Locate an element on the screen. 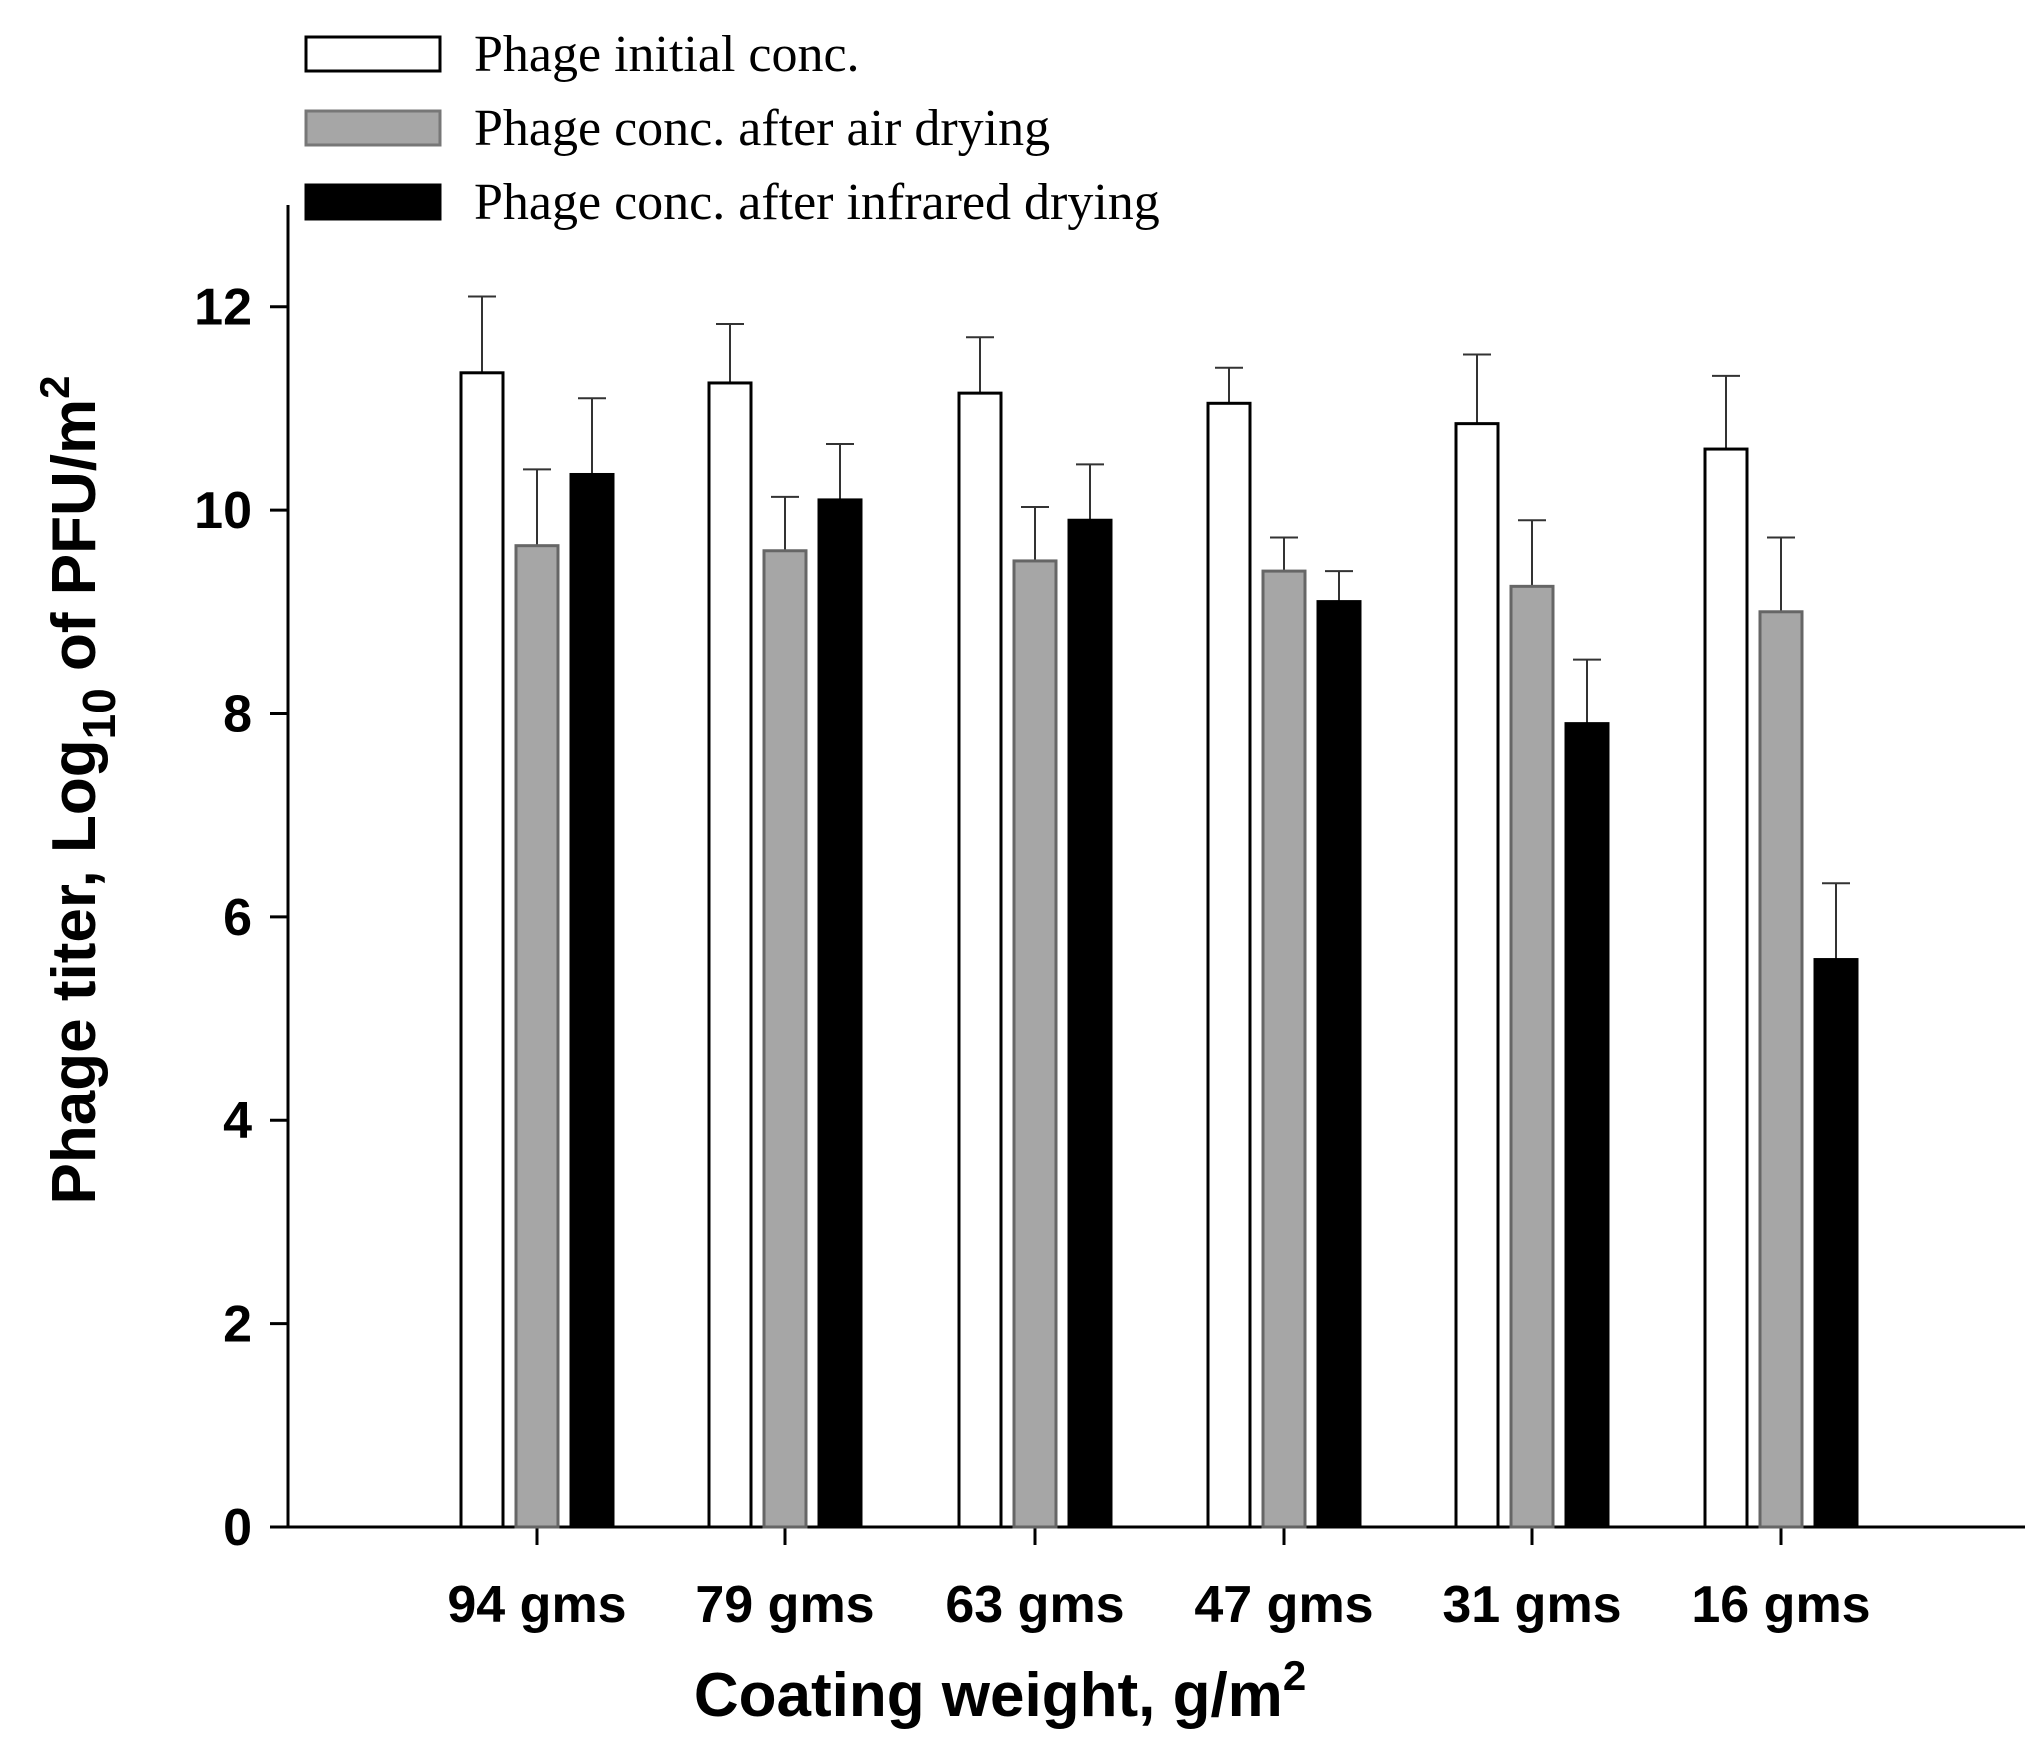  x-tick-label: 31 gms is located at coordinates (1531, 1605).